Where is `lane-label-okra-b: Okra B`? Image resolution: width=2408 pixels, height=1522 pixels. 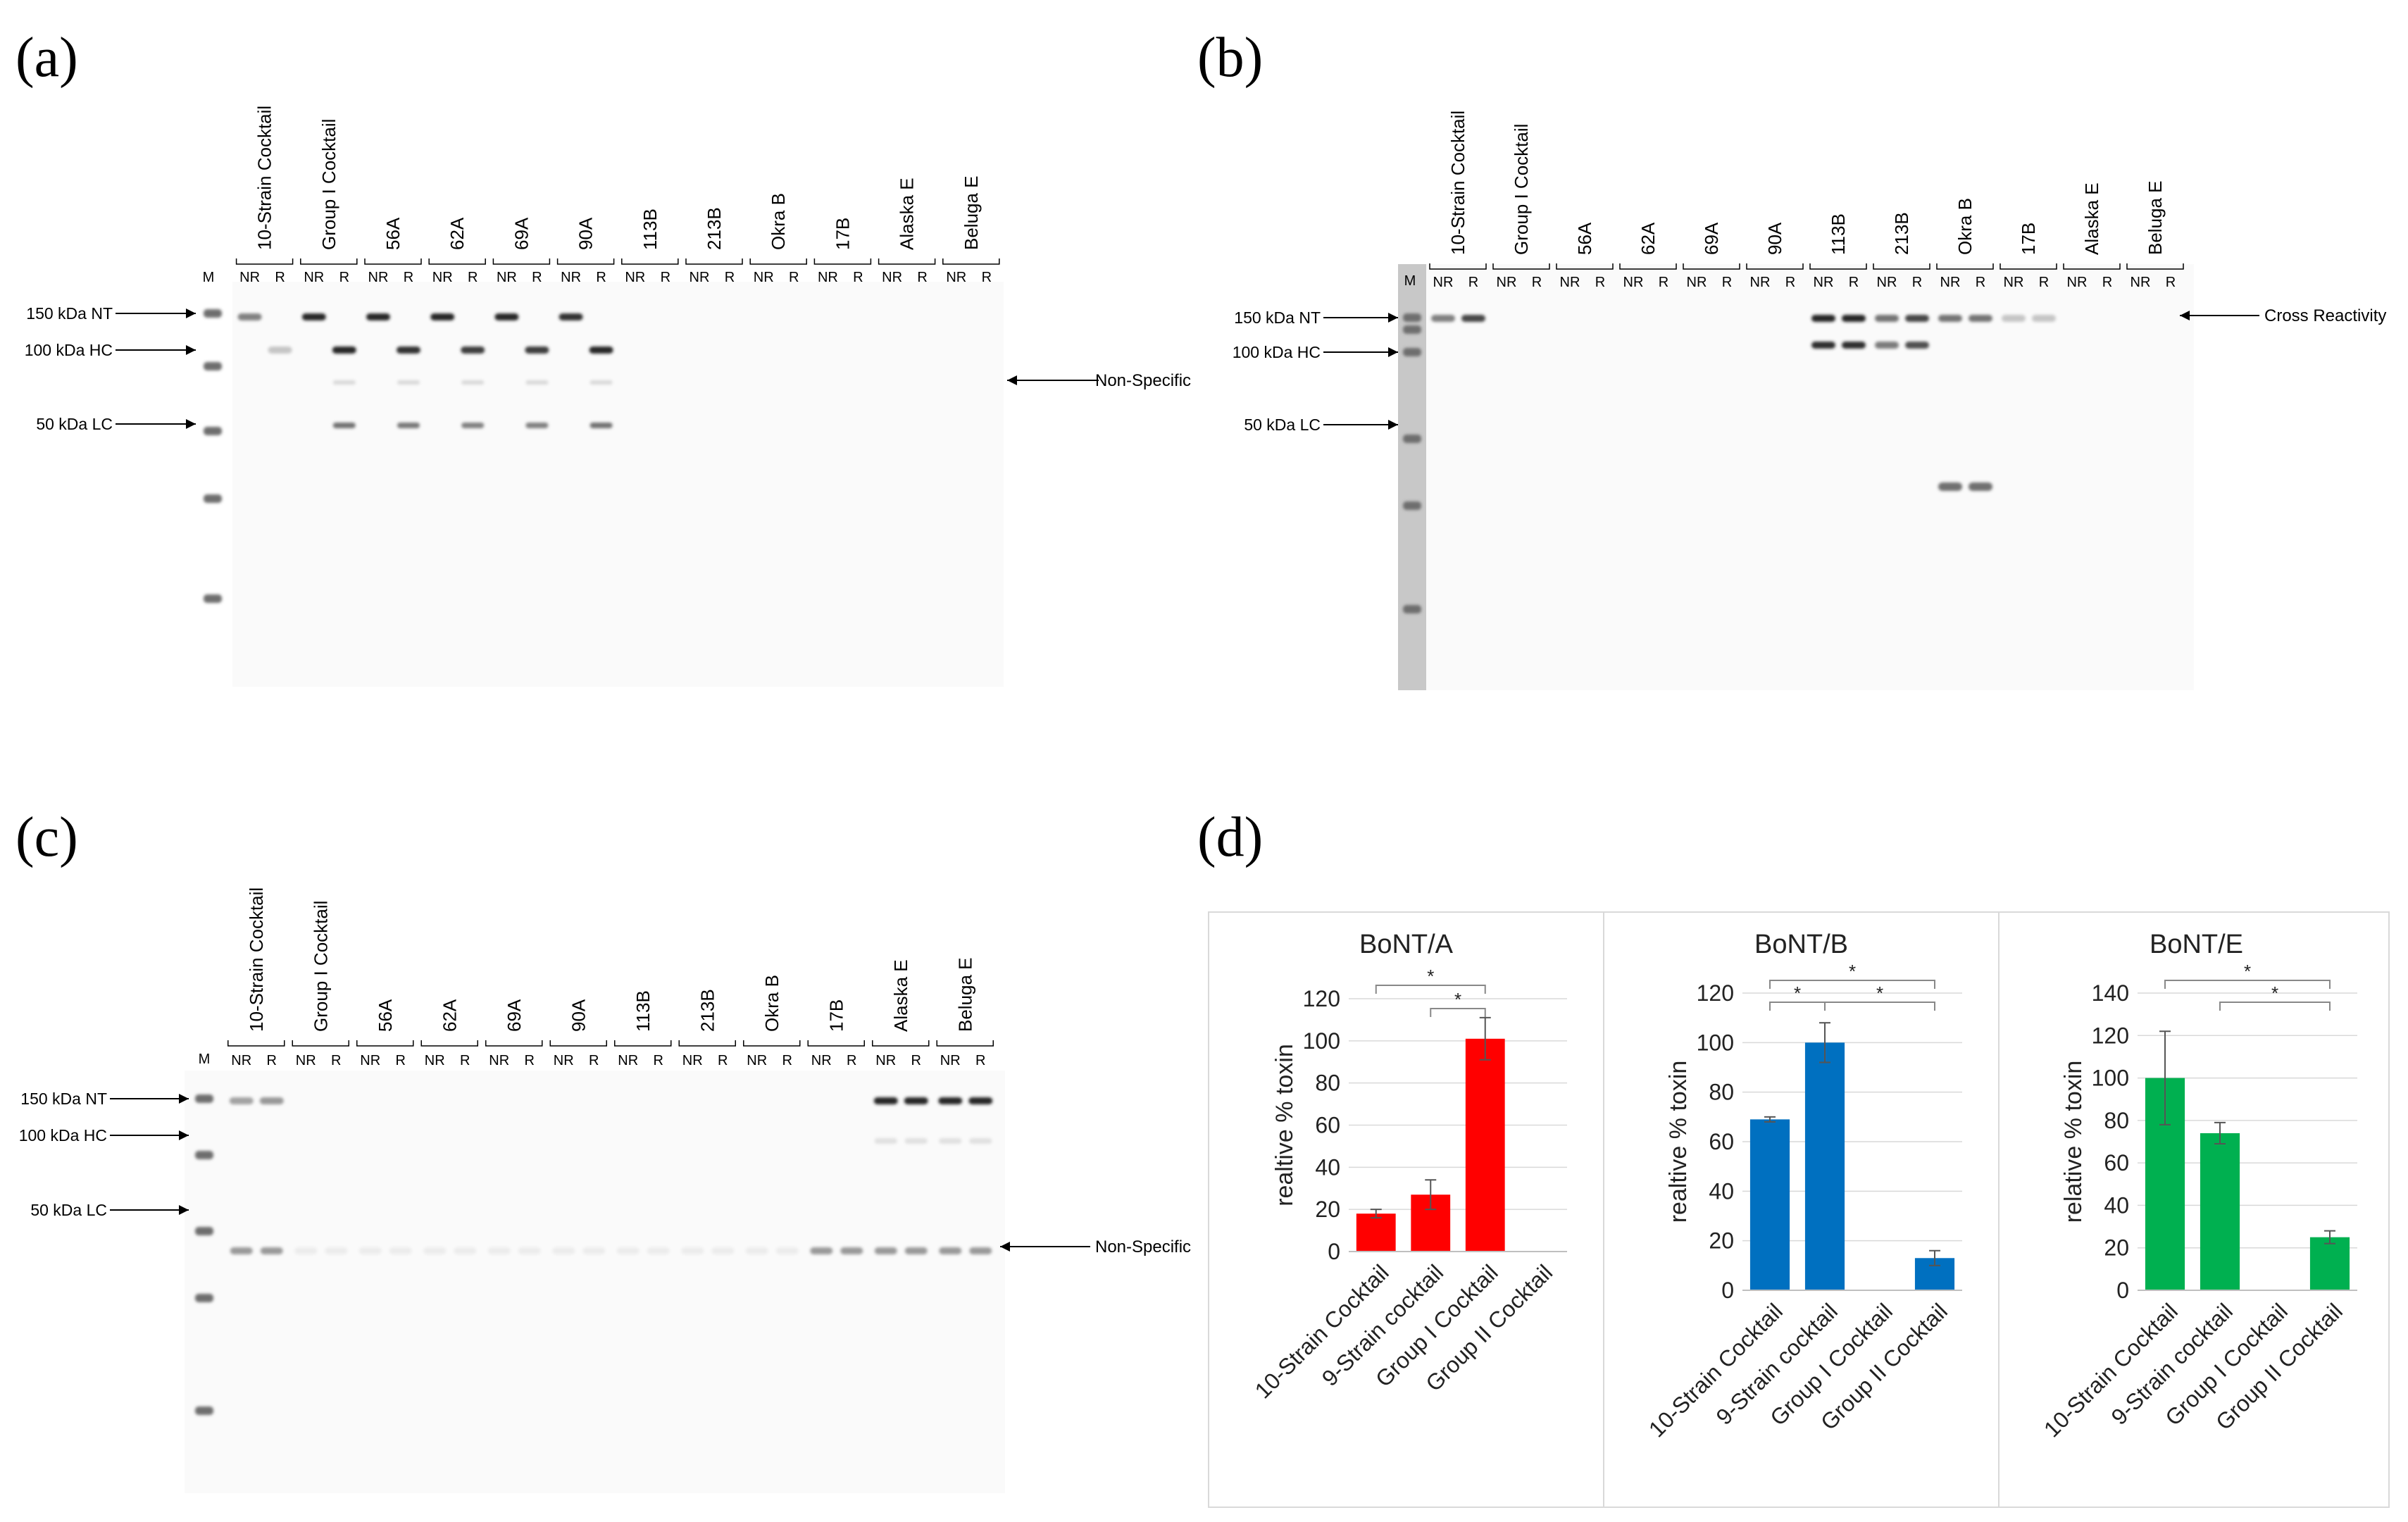 lane-label-okra-b: Okra B is located at coordinates (1965, 226).